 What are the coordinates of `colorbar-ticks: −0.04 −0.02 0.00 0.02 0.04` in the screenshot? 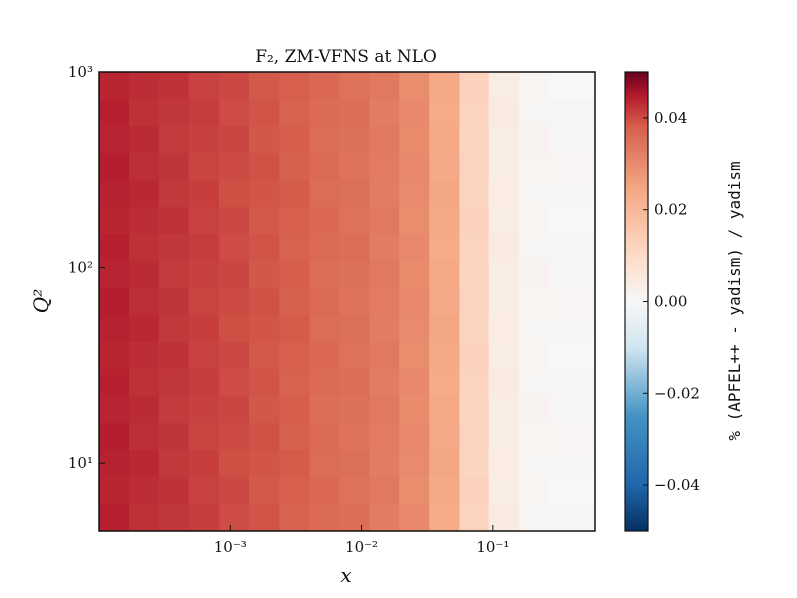 It's located at (671, 301).